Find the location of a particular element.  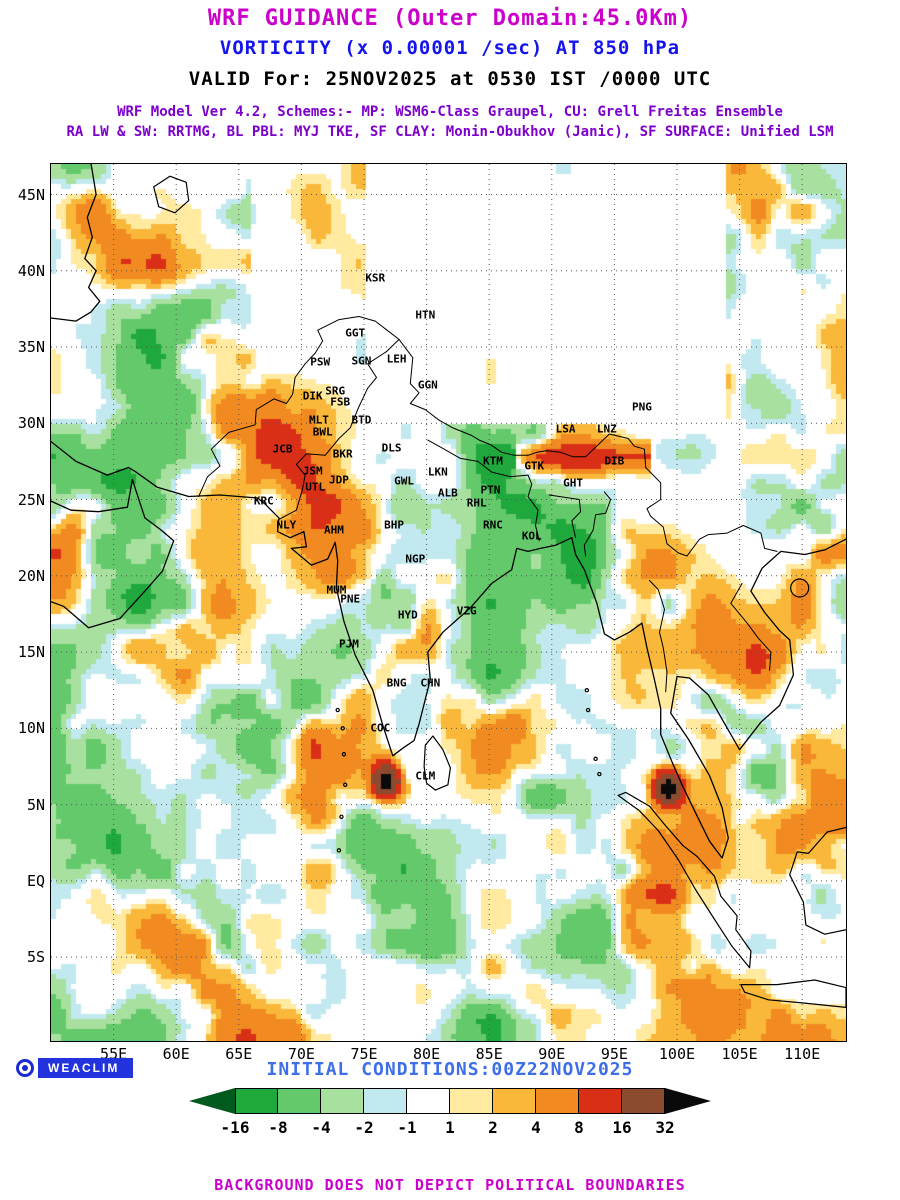

colorbar-right-arrow is located at coordinates (688, 1101).